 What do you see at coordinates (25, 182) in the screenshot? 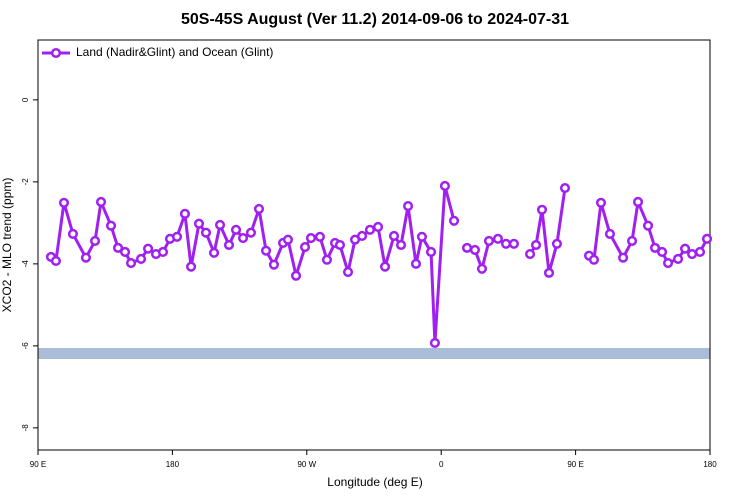
I see `y-tick-label: -2` at bounding box center [25, 182].